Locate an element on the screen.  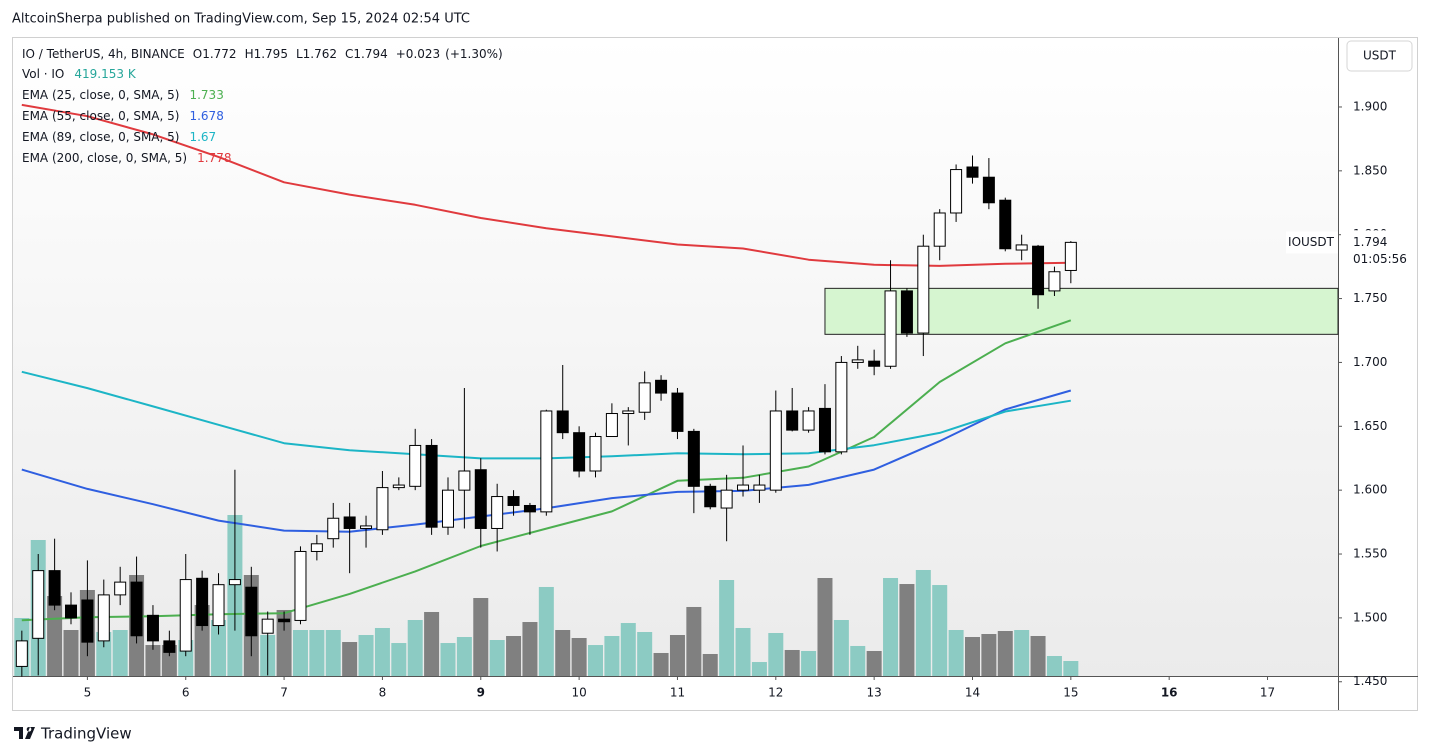
ohlc-key: O is located at coordinates (197, 54).